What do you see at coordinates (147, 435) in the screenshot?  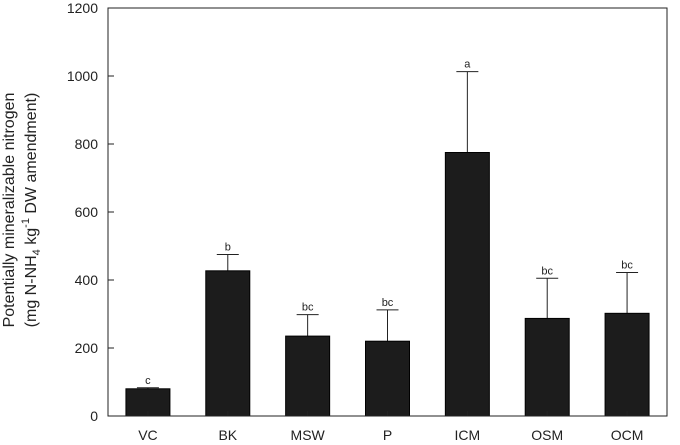 I see `x-tick-label-vc: VC` at bounding box center [147, 435].